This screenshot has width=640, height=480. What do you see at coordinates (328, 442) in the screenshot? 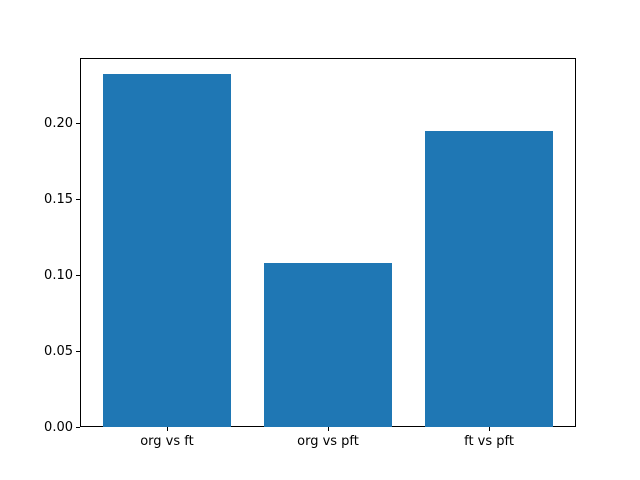
I see `x-tick-label: org vs pft` at bounding box center [328, 442].